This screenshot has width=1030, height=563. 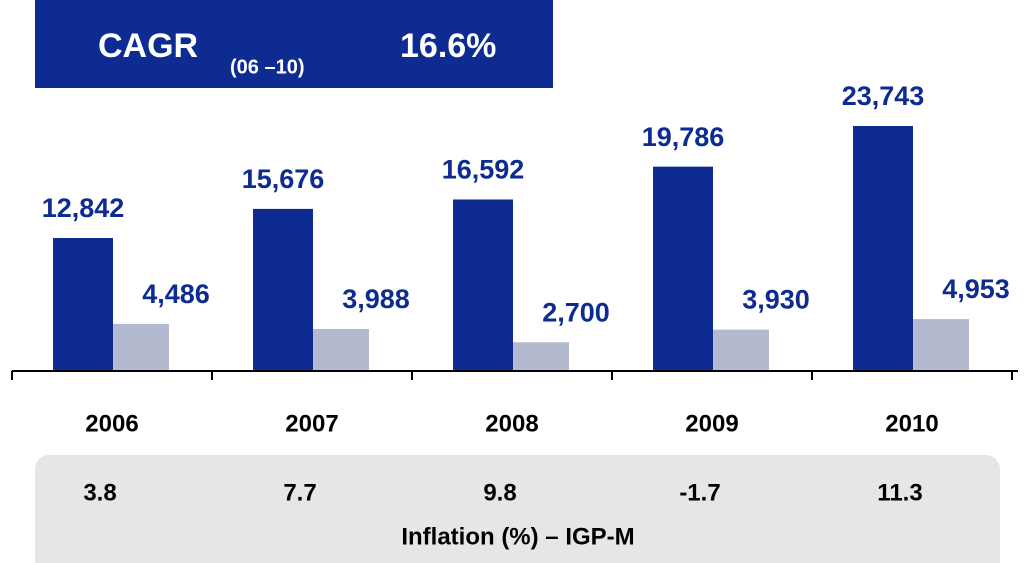 I want to click on x-tick-label: 2009, so click(x=711, y=423).